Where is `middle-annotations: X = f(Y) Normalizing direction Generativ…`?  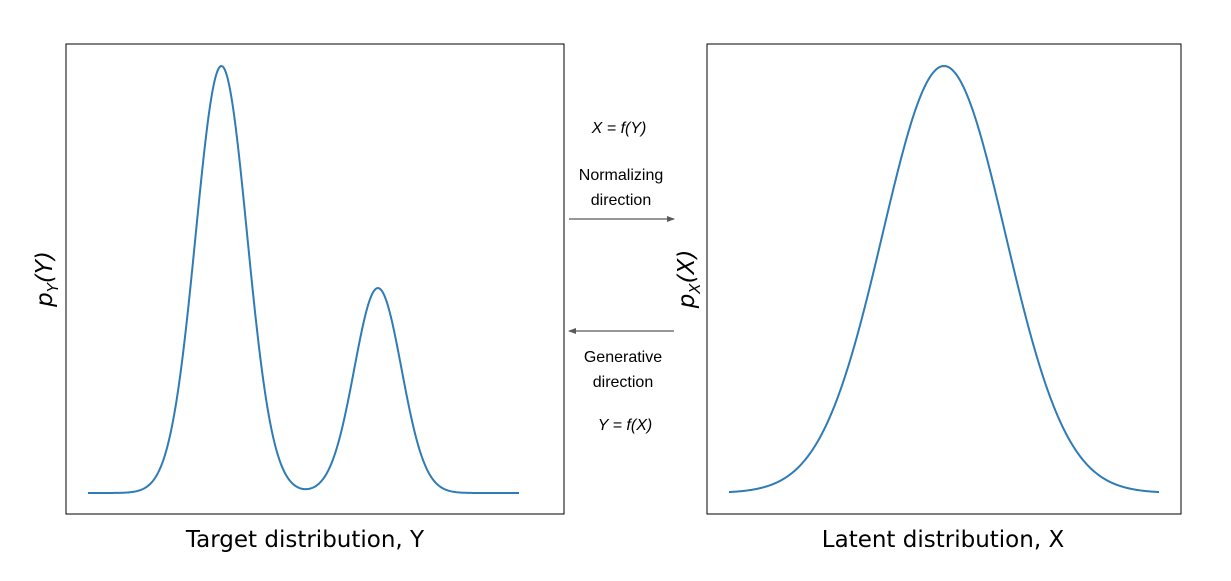
middle-annotations: X = f(Y) Normalizing direction Generativ… is located at coordinates (621, 277).